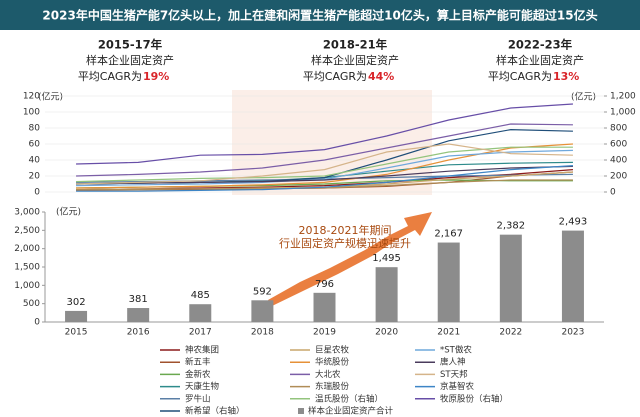 This screenshot has height=417, width=640. I want to click on y-tick-label: 40, so click(35, 161).